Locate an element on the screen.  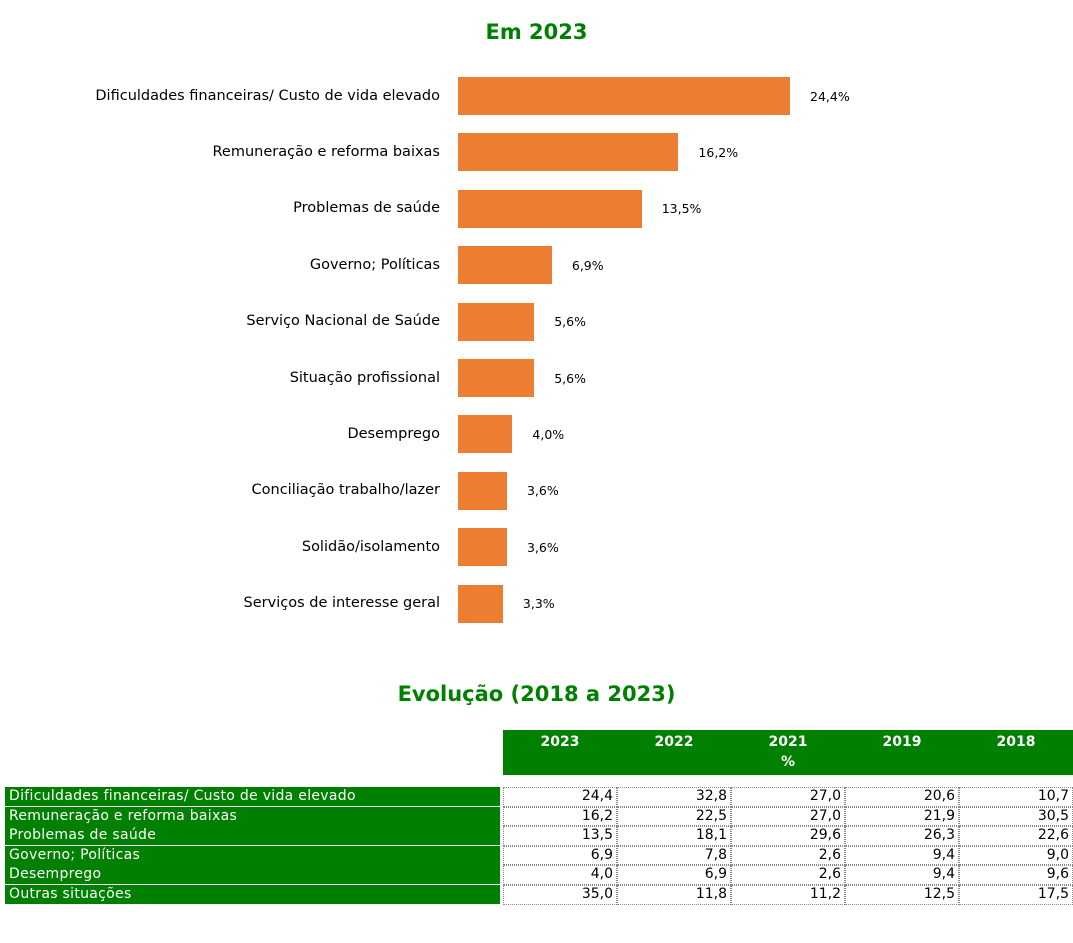
table-cell: 16,2 is located at coordinates (560, 816).